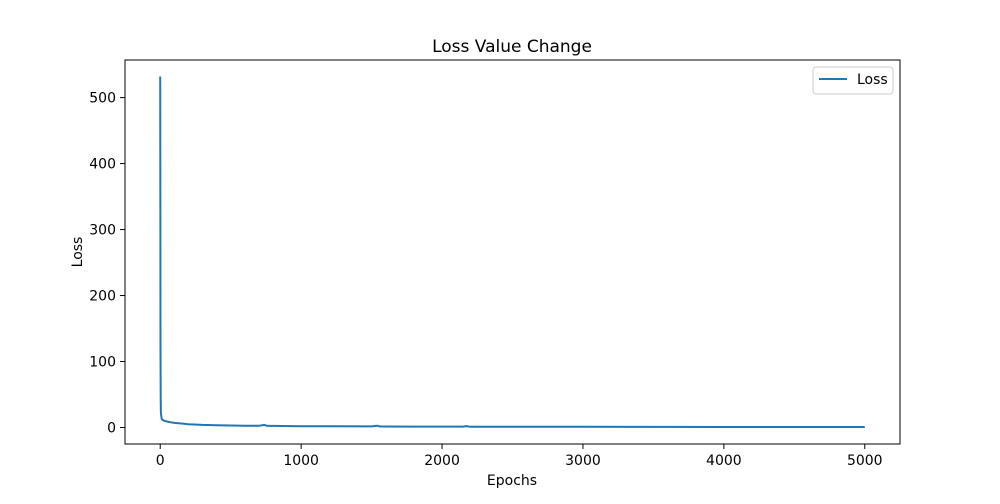  Describe the element at coordinates (102, 231) in the screenshot. I see `y-tick-label: 300` at that location.